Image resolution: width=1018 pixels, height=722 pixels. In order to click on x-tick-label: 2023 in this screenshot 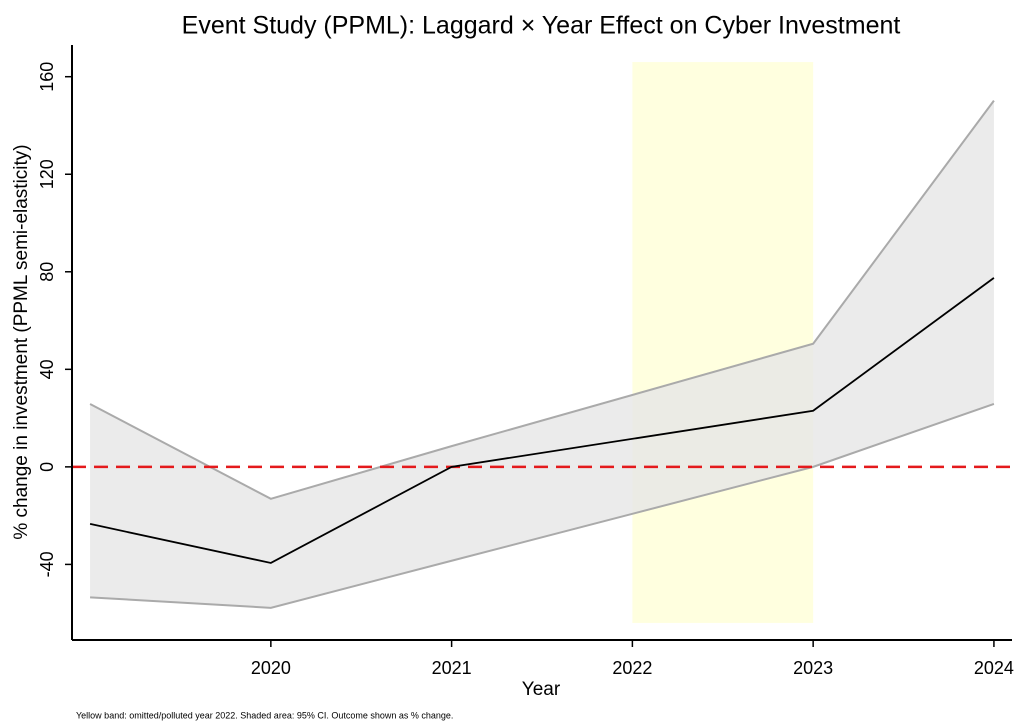, I will do `click(813, 668)`.